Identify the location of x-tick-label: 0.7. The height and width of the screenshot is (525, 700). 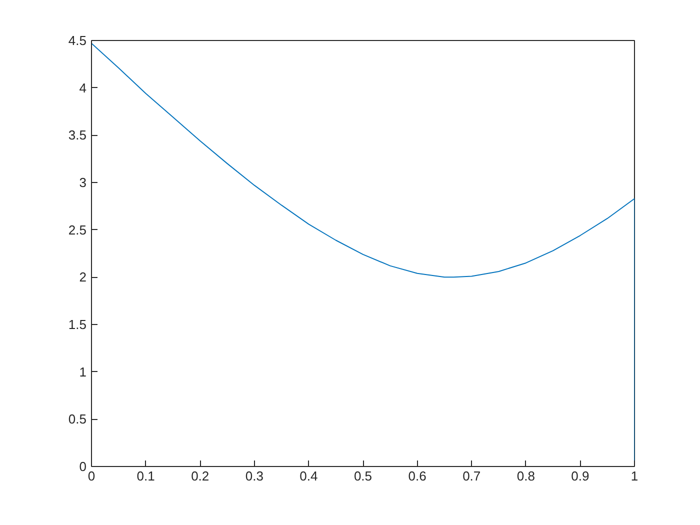
(471, 476).